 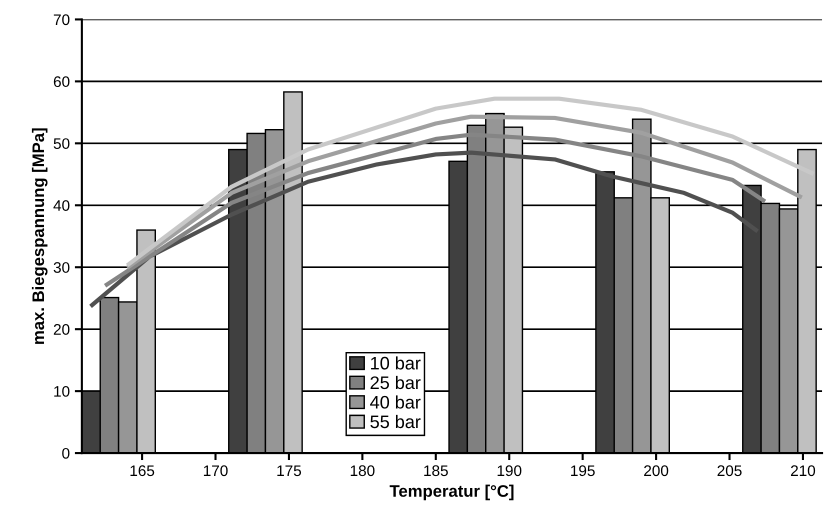 What do you see at coordinates (362, 470) in the screenshot?
I see `x-tick-label: 180` at bounding box center [362, 470].